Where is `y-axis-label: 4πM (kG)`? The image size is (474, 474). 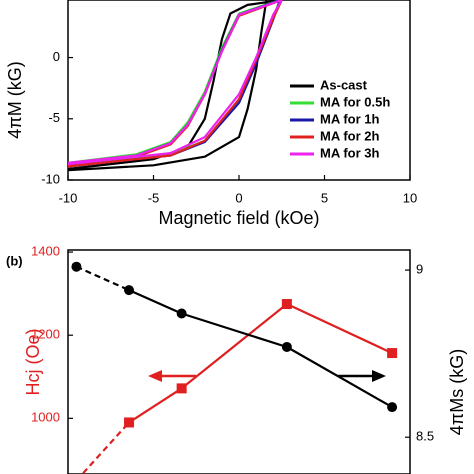 y-axis-label: 4πM (kG) is located at coordinates (15, 99).